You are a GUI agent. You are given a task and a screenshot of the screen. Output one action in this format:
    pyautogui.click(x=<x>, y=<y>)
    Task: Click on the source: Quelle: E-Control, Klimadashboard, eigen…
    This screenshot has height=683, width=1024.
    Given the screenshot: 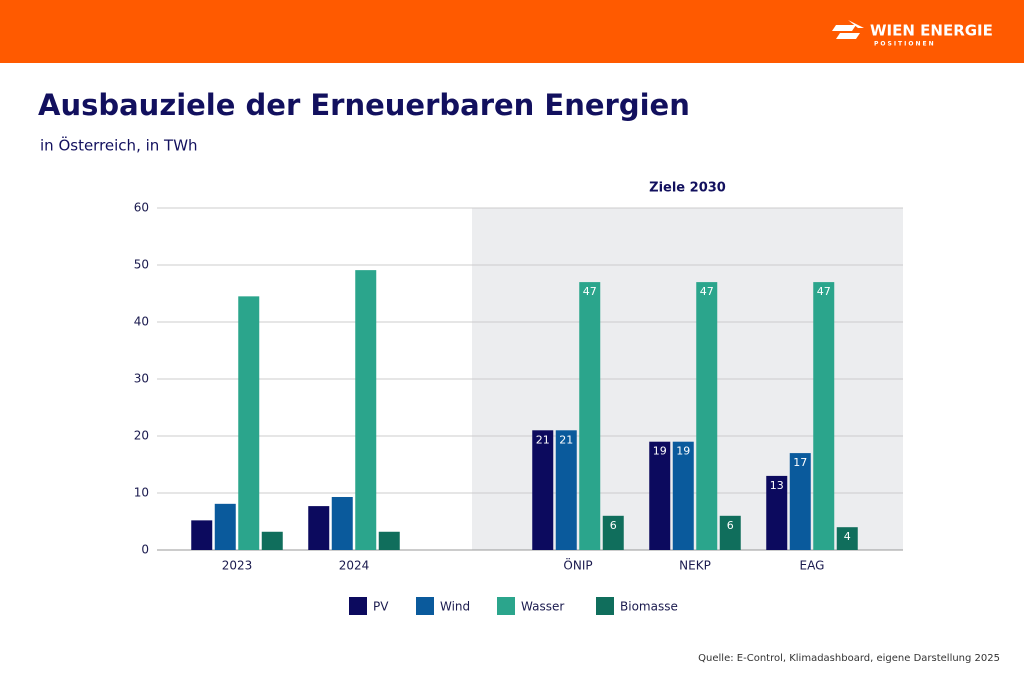 What is the action you would take?
    pyautogui.click(x=849, y=658)
    